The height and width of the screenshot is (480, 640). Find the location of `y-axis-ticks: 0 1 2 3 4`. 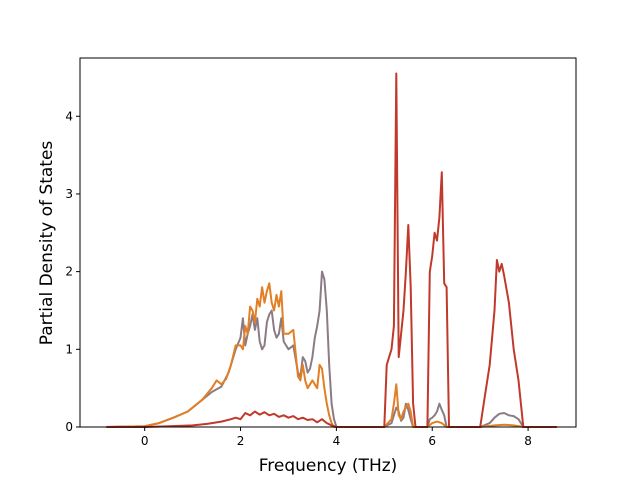

y-axis-ticks: 0 1 2 3 4 is located at coordinates (72, 271).